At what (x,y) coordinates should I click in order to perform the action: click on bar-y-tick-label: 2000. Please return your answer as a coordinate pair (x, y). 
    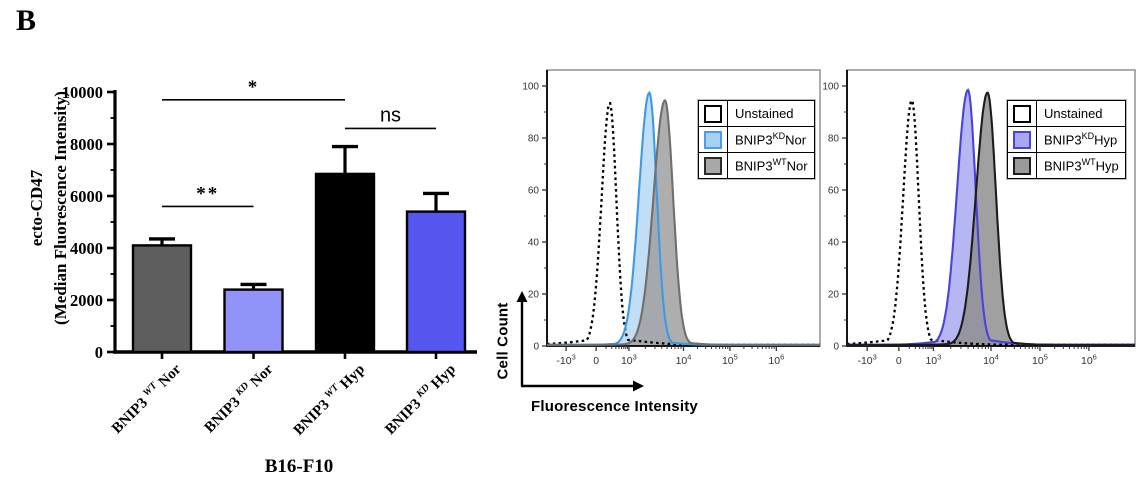
    Looking at the image, I should click on (86, 300).